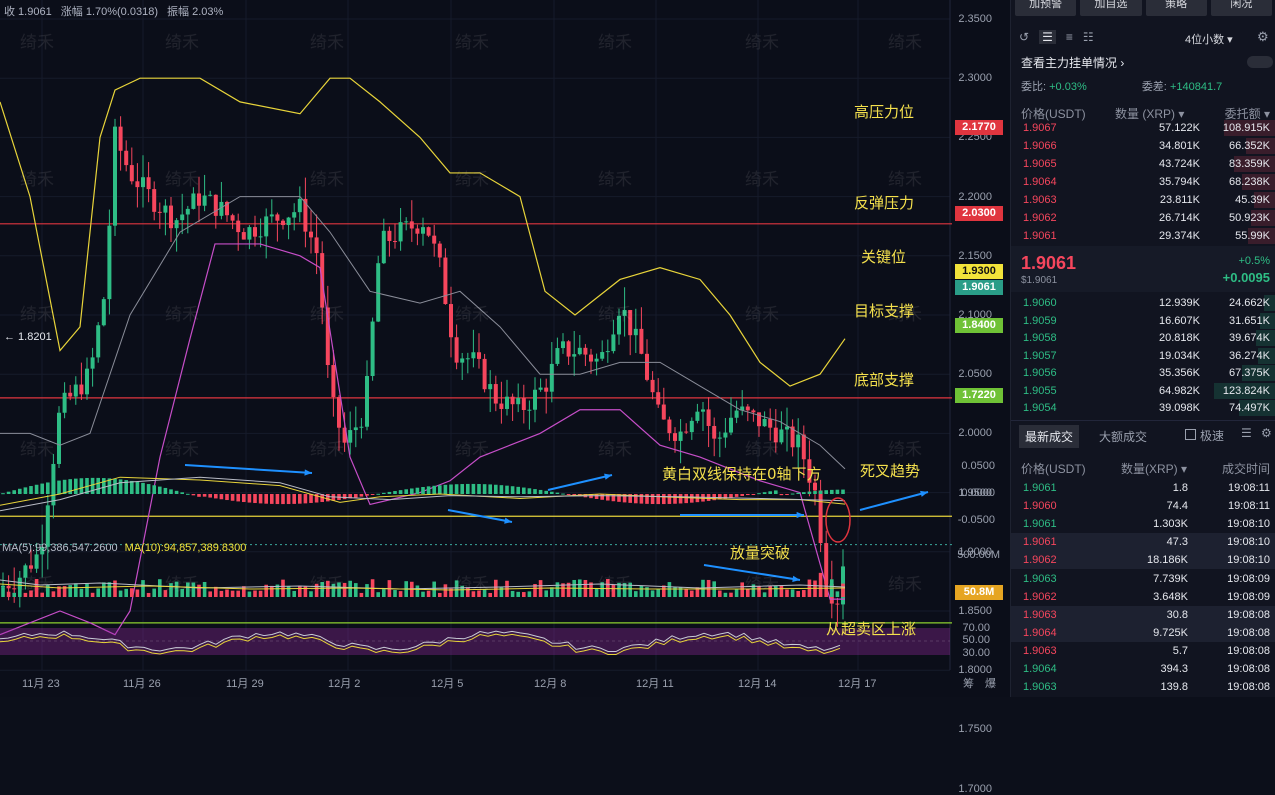 This screenshot has height=795, width=1275. I want to click on overview-button: 闲况, so click(1241, 8).